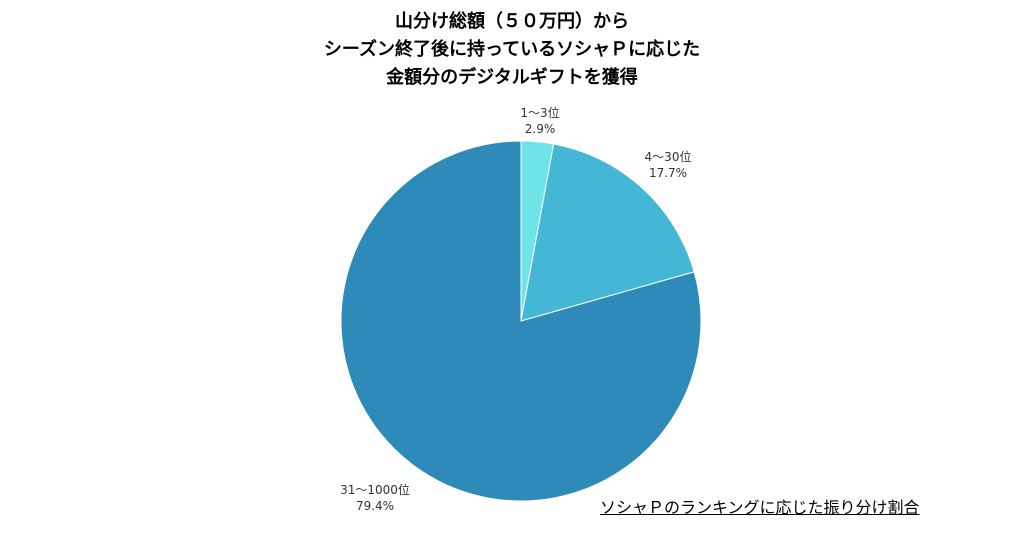 Image resolution: width=1024 pixels, height=538 pixels. Describe the element at coordinates (512, 49) in the screenshot. I see `chart-title-line-2: シーズン終了後に持っているソシャＰに応じた` at that location.